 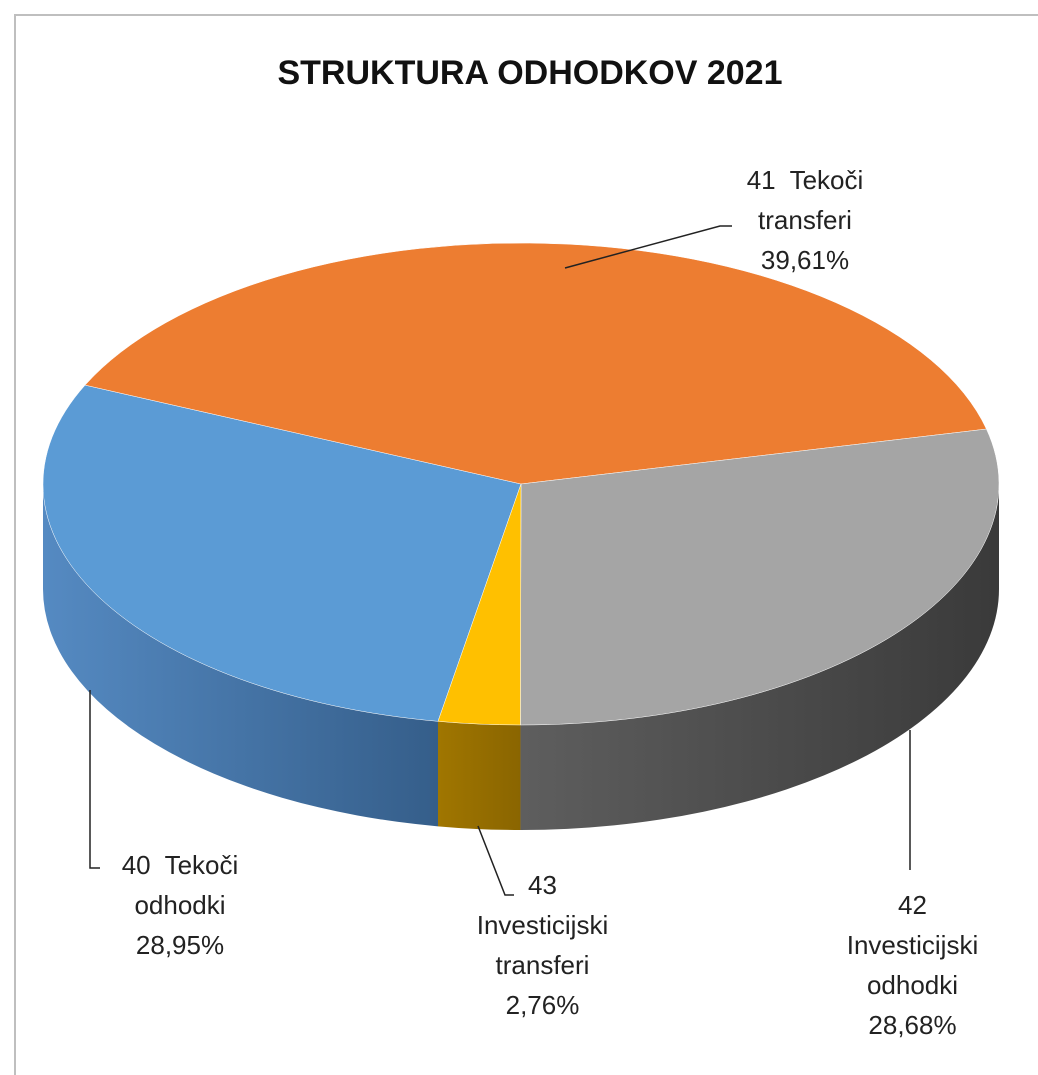 I want to click on slice-label: 41 Tekoči transferi 39,61%, so click(x=805, y=220).